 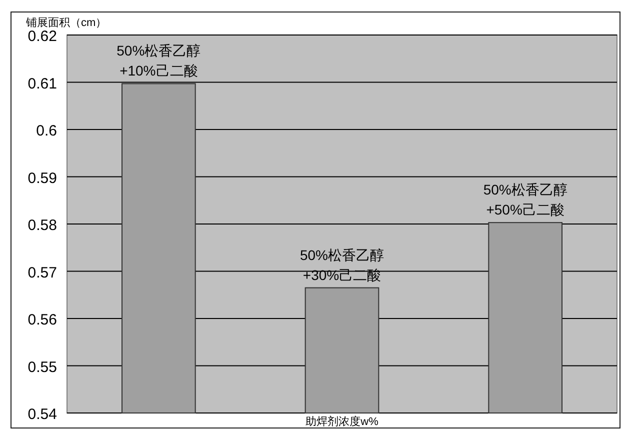 I want to click on y-tick-label: 0.58, so click(x=42, y=225).